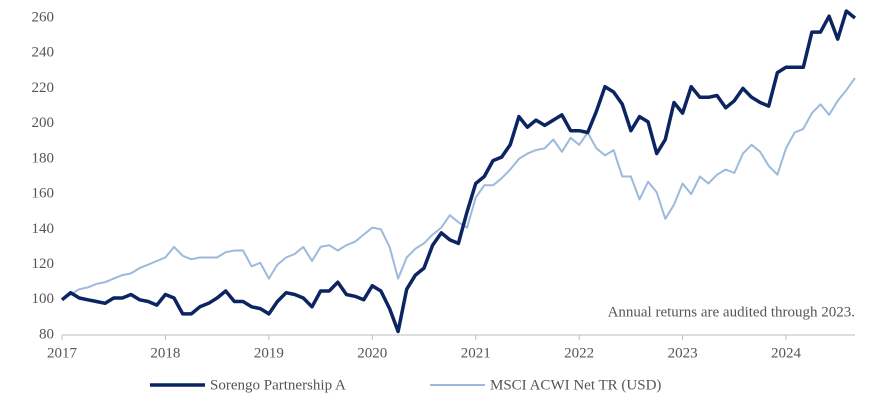  What do you see at coordinates (43, 158) in the screenshot?
I see `y-tick-label: 180` at bounding box center [43, 158].